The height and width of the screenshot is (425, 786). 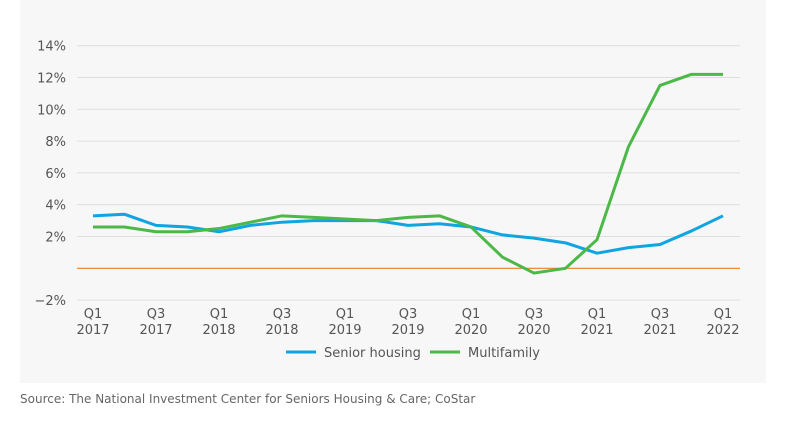 What do you see at coordinates (281, 322) in the screenshot?
I see `x-tick-label: Q3 2018` at bounding box center [281, 322].